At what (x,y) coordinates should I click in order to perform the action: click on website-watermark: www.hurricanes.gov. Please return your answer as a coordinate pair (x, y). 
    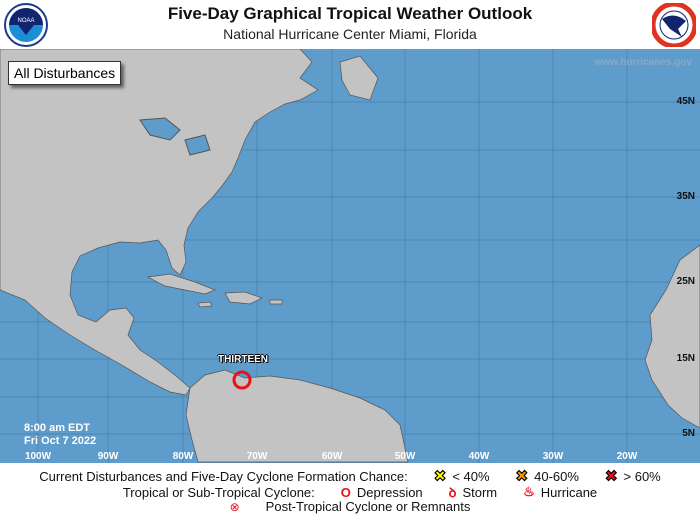
    Looking at the image, I should click on (643, 62).